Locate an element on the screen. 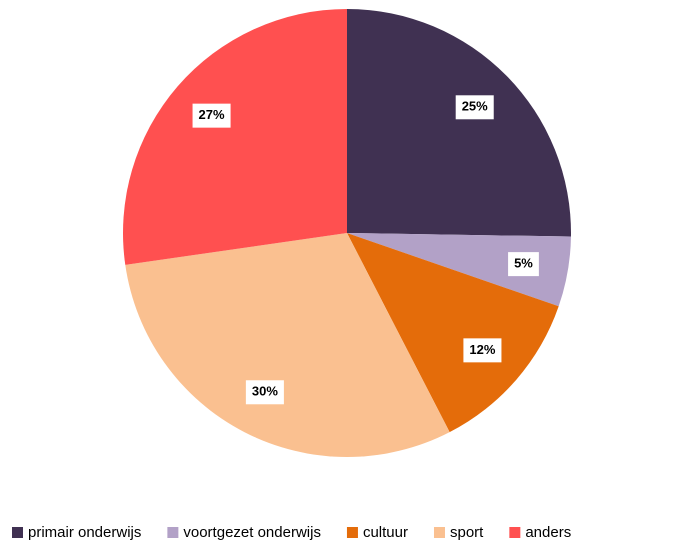  value-label: 30% is located at coordinates (264, 392).